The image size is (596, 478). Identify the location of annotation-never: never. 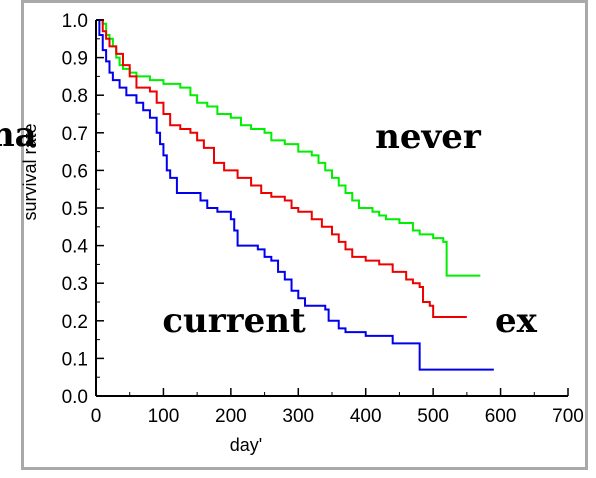
(428, 137).